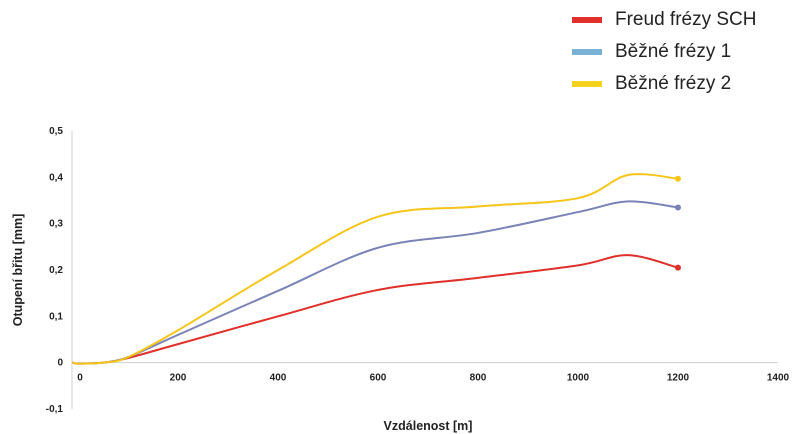 Image resolution: width=792 pixels, height=434 pixels. What do you see at coordinates (55, 409) in the screenshot?
I see `y-tick-label: -0,1` at bounding box center [55, 409].